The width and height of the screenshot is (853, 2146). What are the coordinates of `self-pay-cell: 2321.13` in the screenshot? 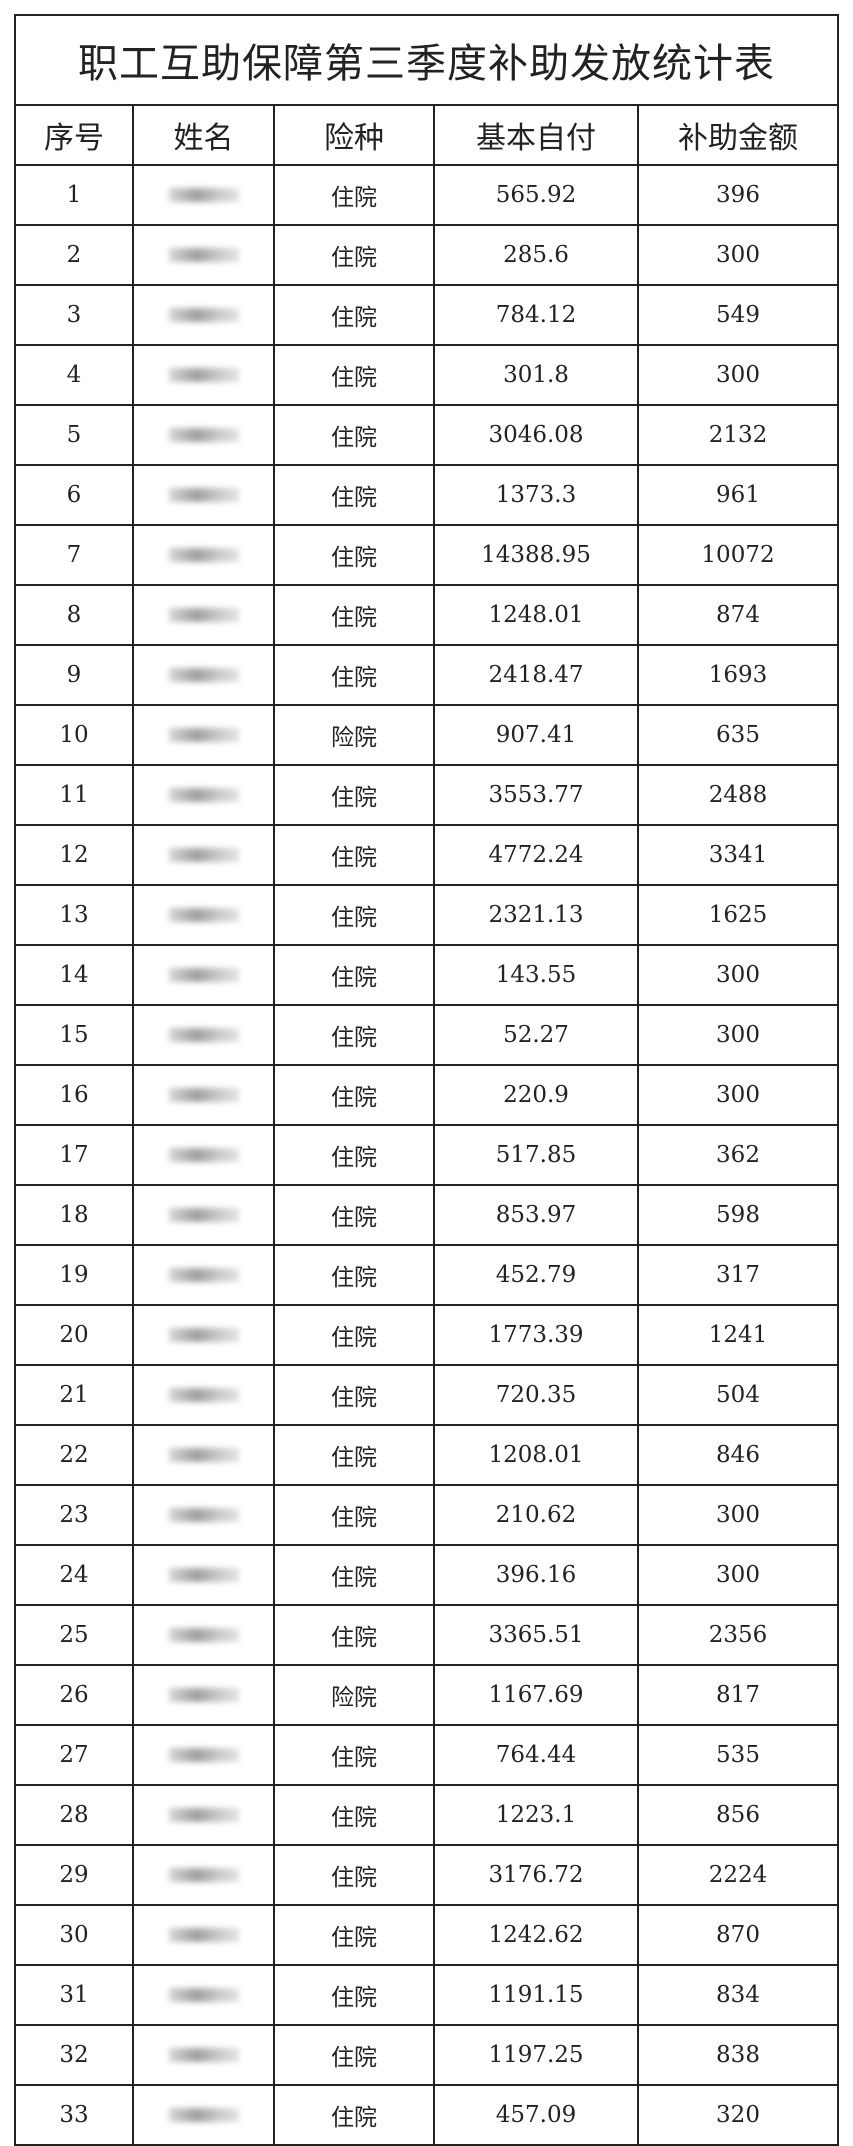 It's located at (536, 915).